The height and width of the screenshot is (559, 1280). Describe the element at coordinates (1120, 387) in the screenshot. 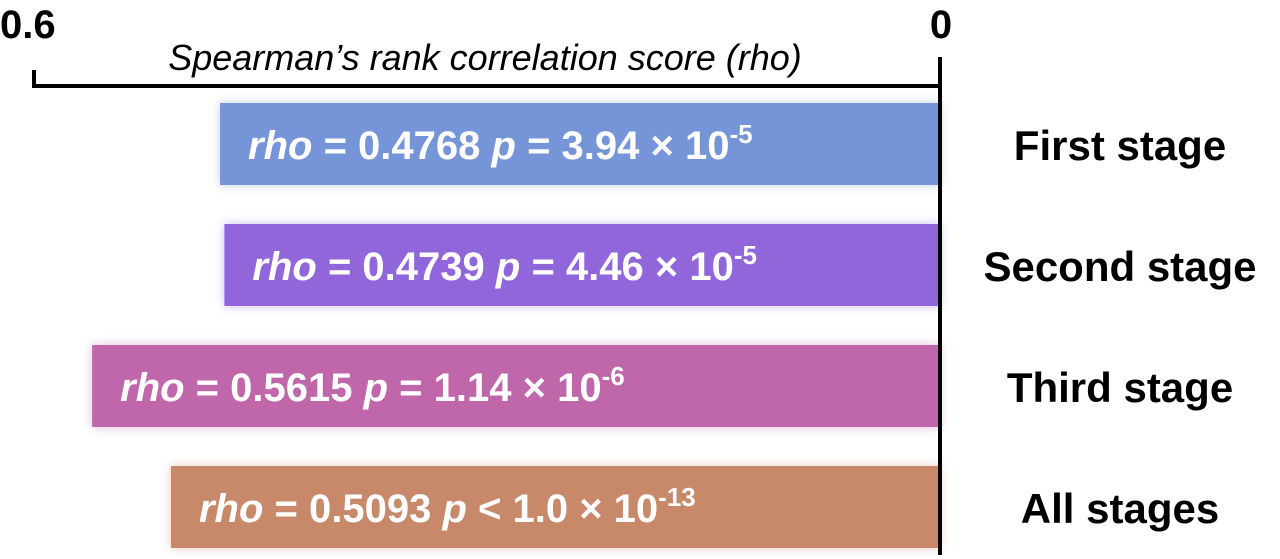

I see `category-label: Third stage` at that location.